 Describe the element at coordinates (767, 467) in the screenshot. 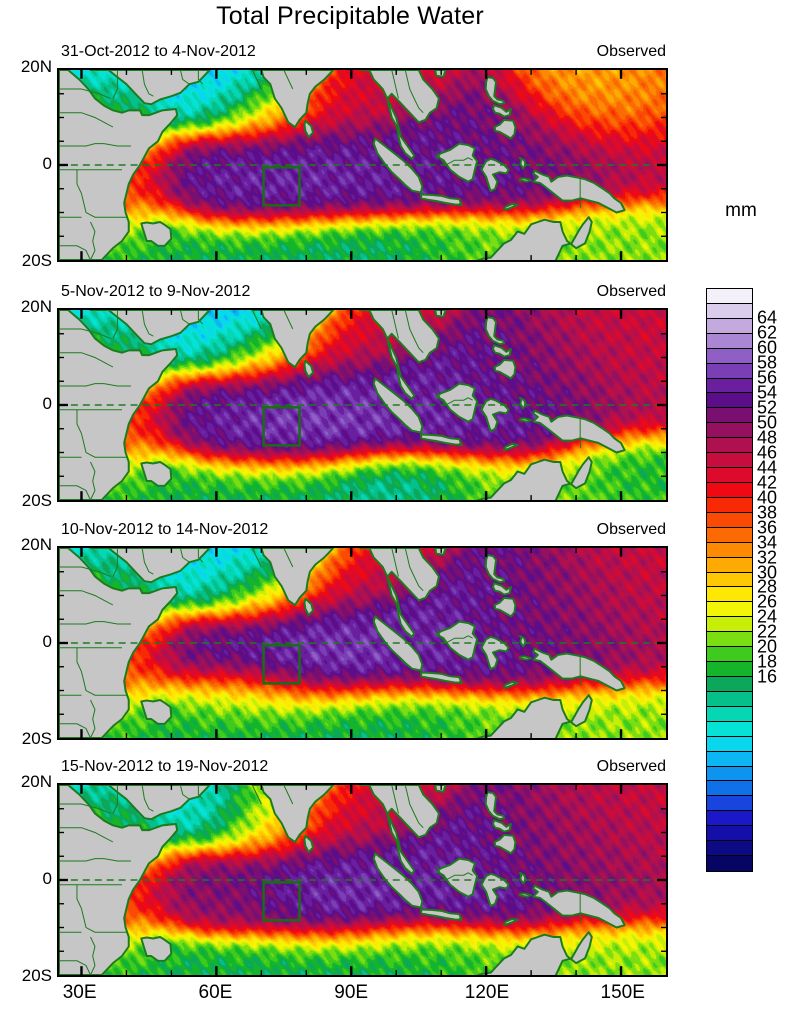

I see `colorbar-tick-label: 44` at that location.